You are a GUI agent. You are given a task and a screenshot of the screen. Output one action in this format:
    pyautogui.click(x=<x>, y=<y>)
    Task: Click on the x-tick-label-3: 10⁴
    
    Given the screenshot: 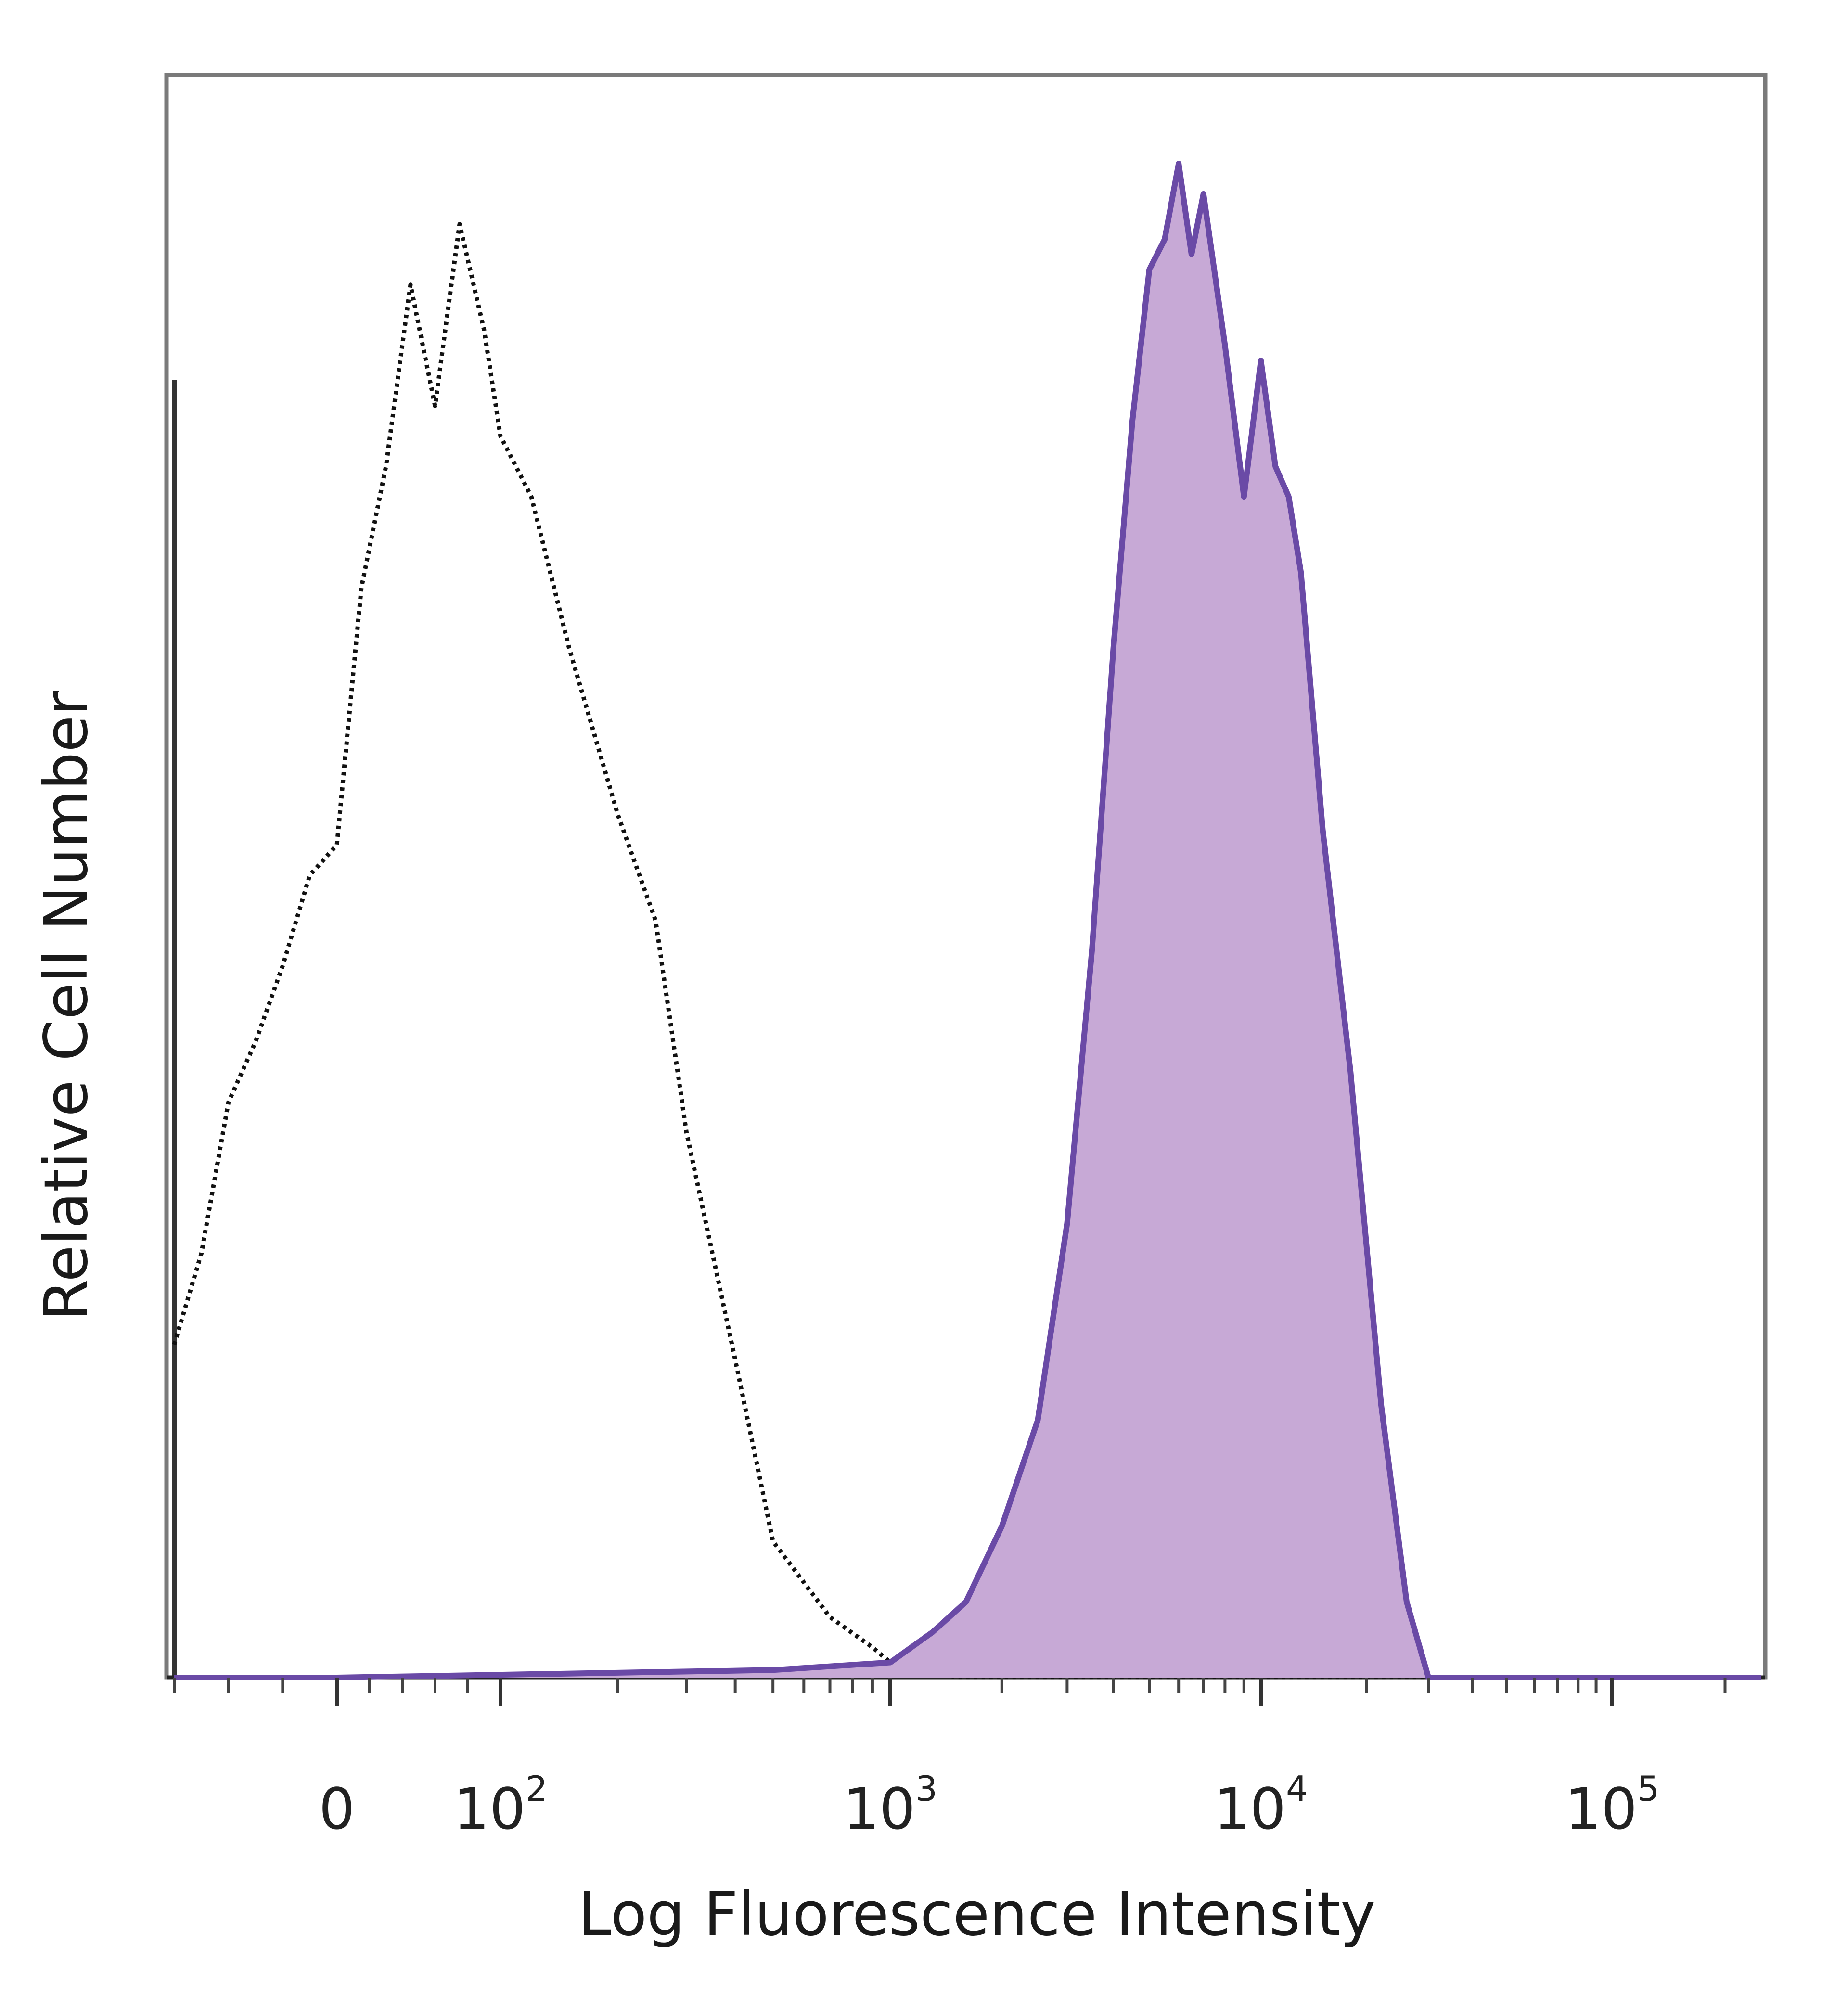 What is the action you would take?
    pyautogui.click(x=1261, y=1805)
    